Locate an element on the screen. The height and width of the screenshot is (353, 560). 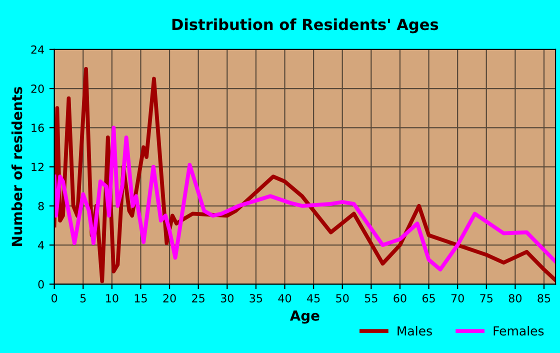
y-tick-label: 4 is located at coordinates (41, 245).